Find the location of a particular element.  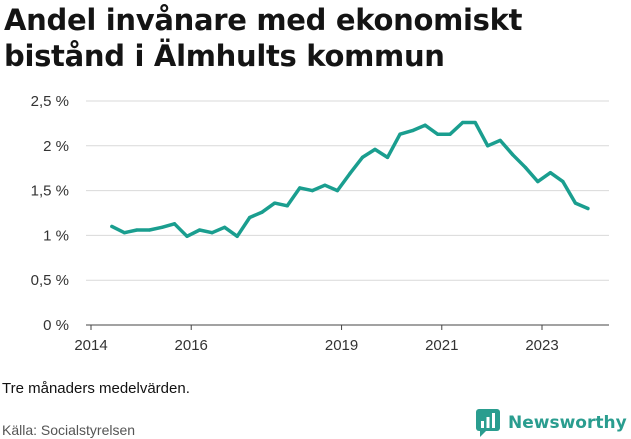

source-label: Källa: Socialstyrelsen is located at coordinates (69, 430).